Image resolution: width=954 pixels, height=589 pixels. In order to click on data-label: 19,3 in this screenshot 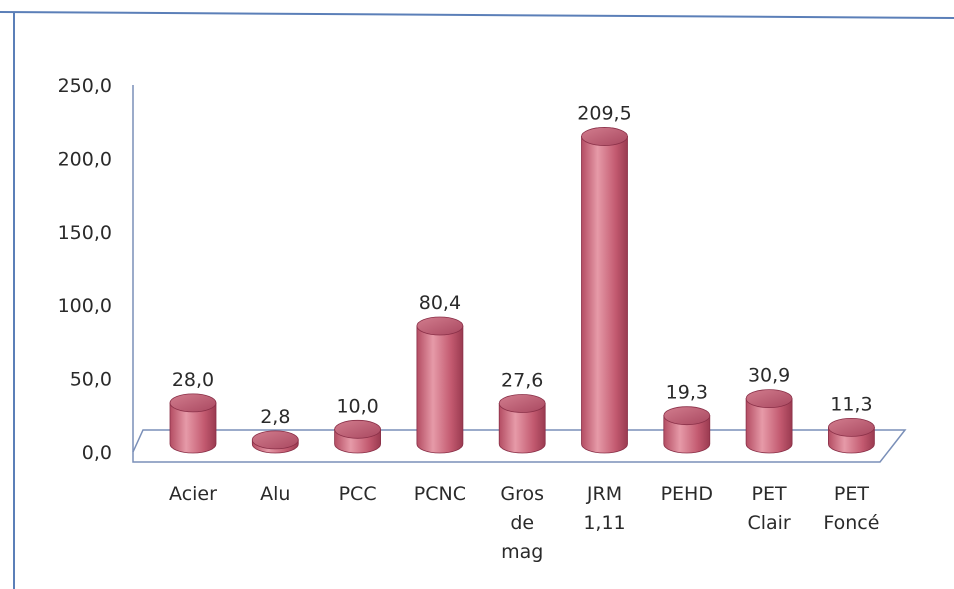, I will do `click(687, 393)`.